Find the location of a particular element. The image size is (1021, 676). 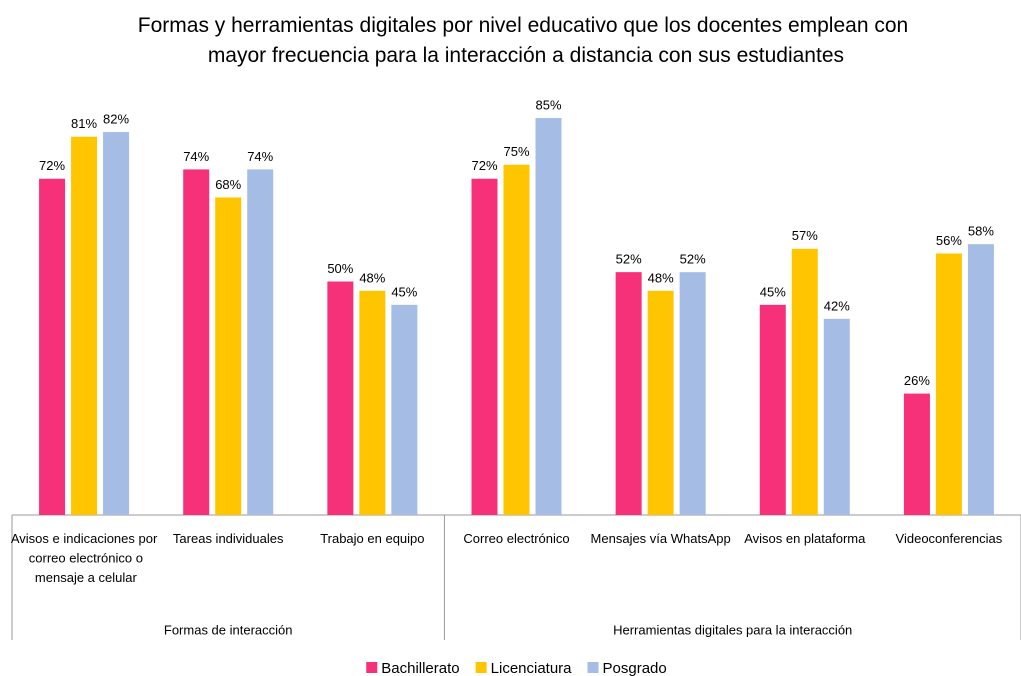

value-label: 82% is located at coordinates (116, 118).